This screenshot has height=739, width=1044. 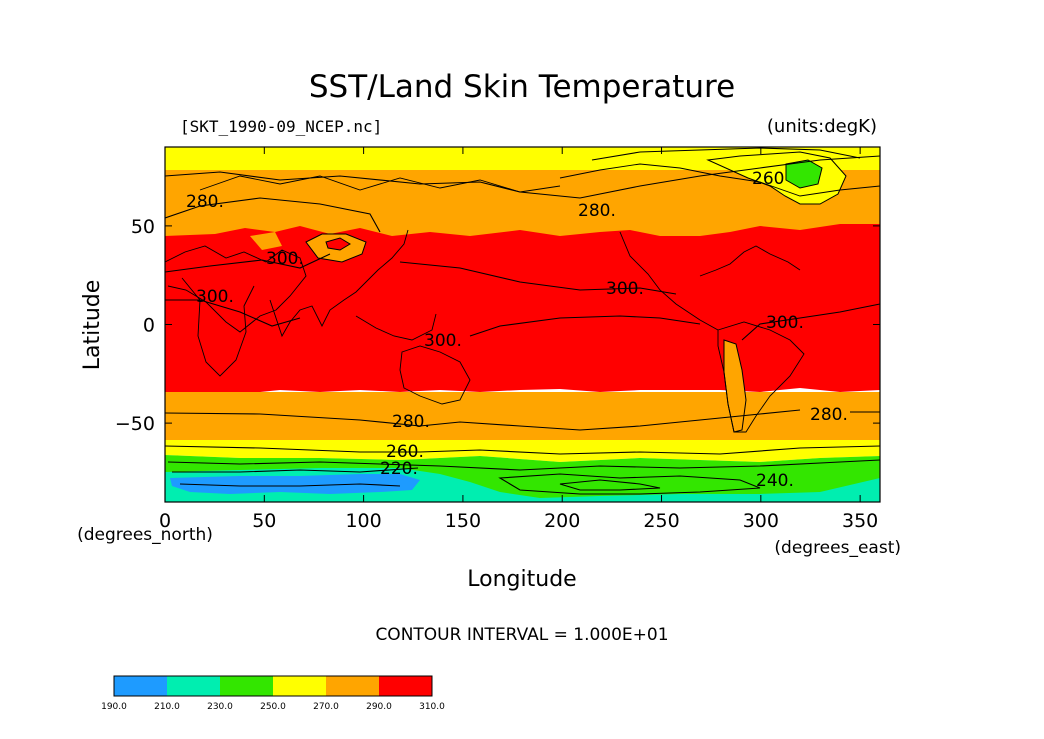 What do you see at coordinates (522, 417) in the screenshot?
I see `band-orange-south` at bounding box center [522, 417].